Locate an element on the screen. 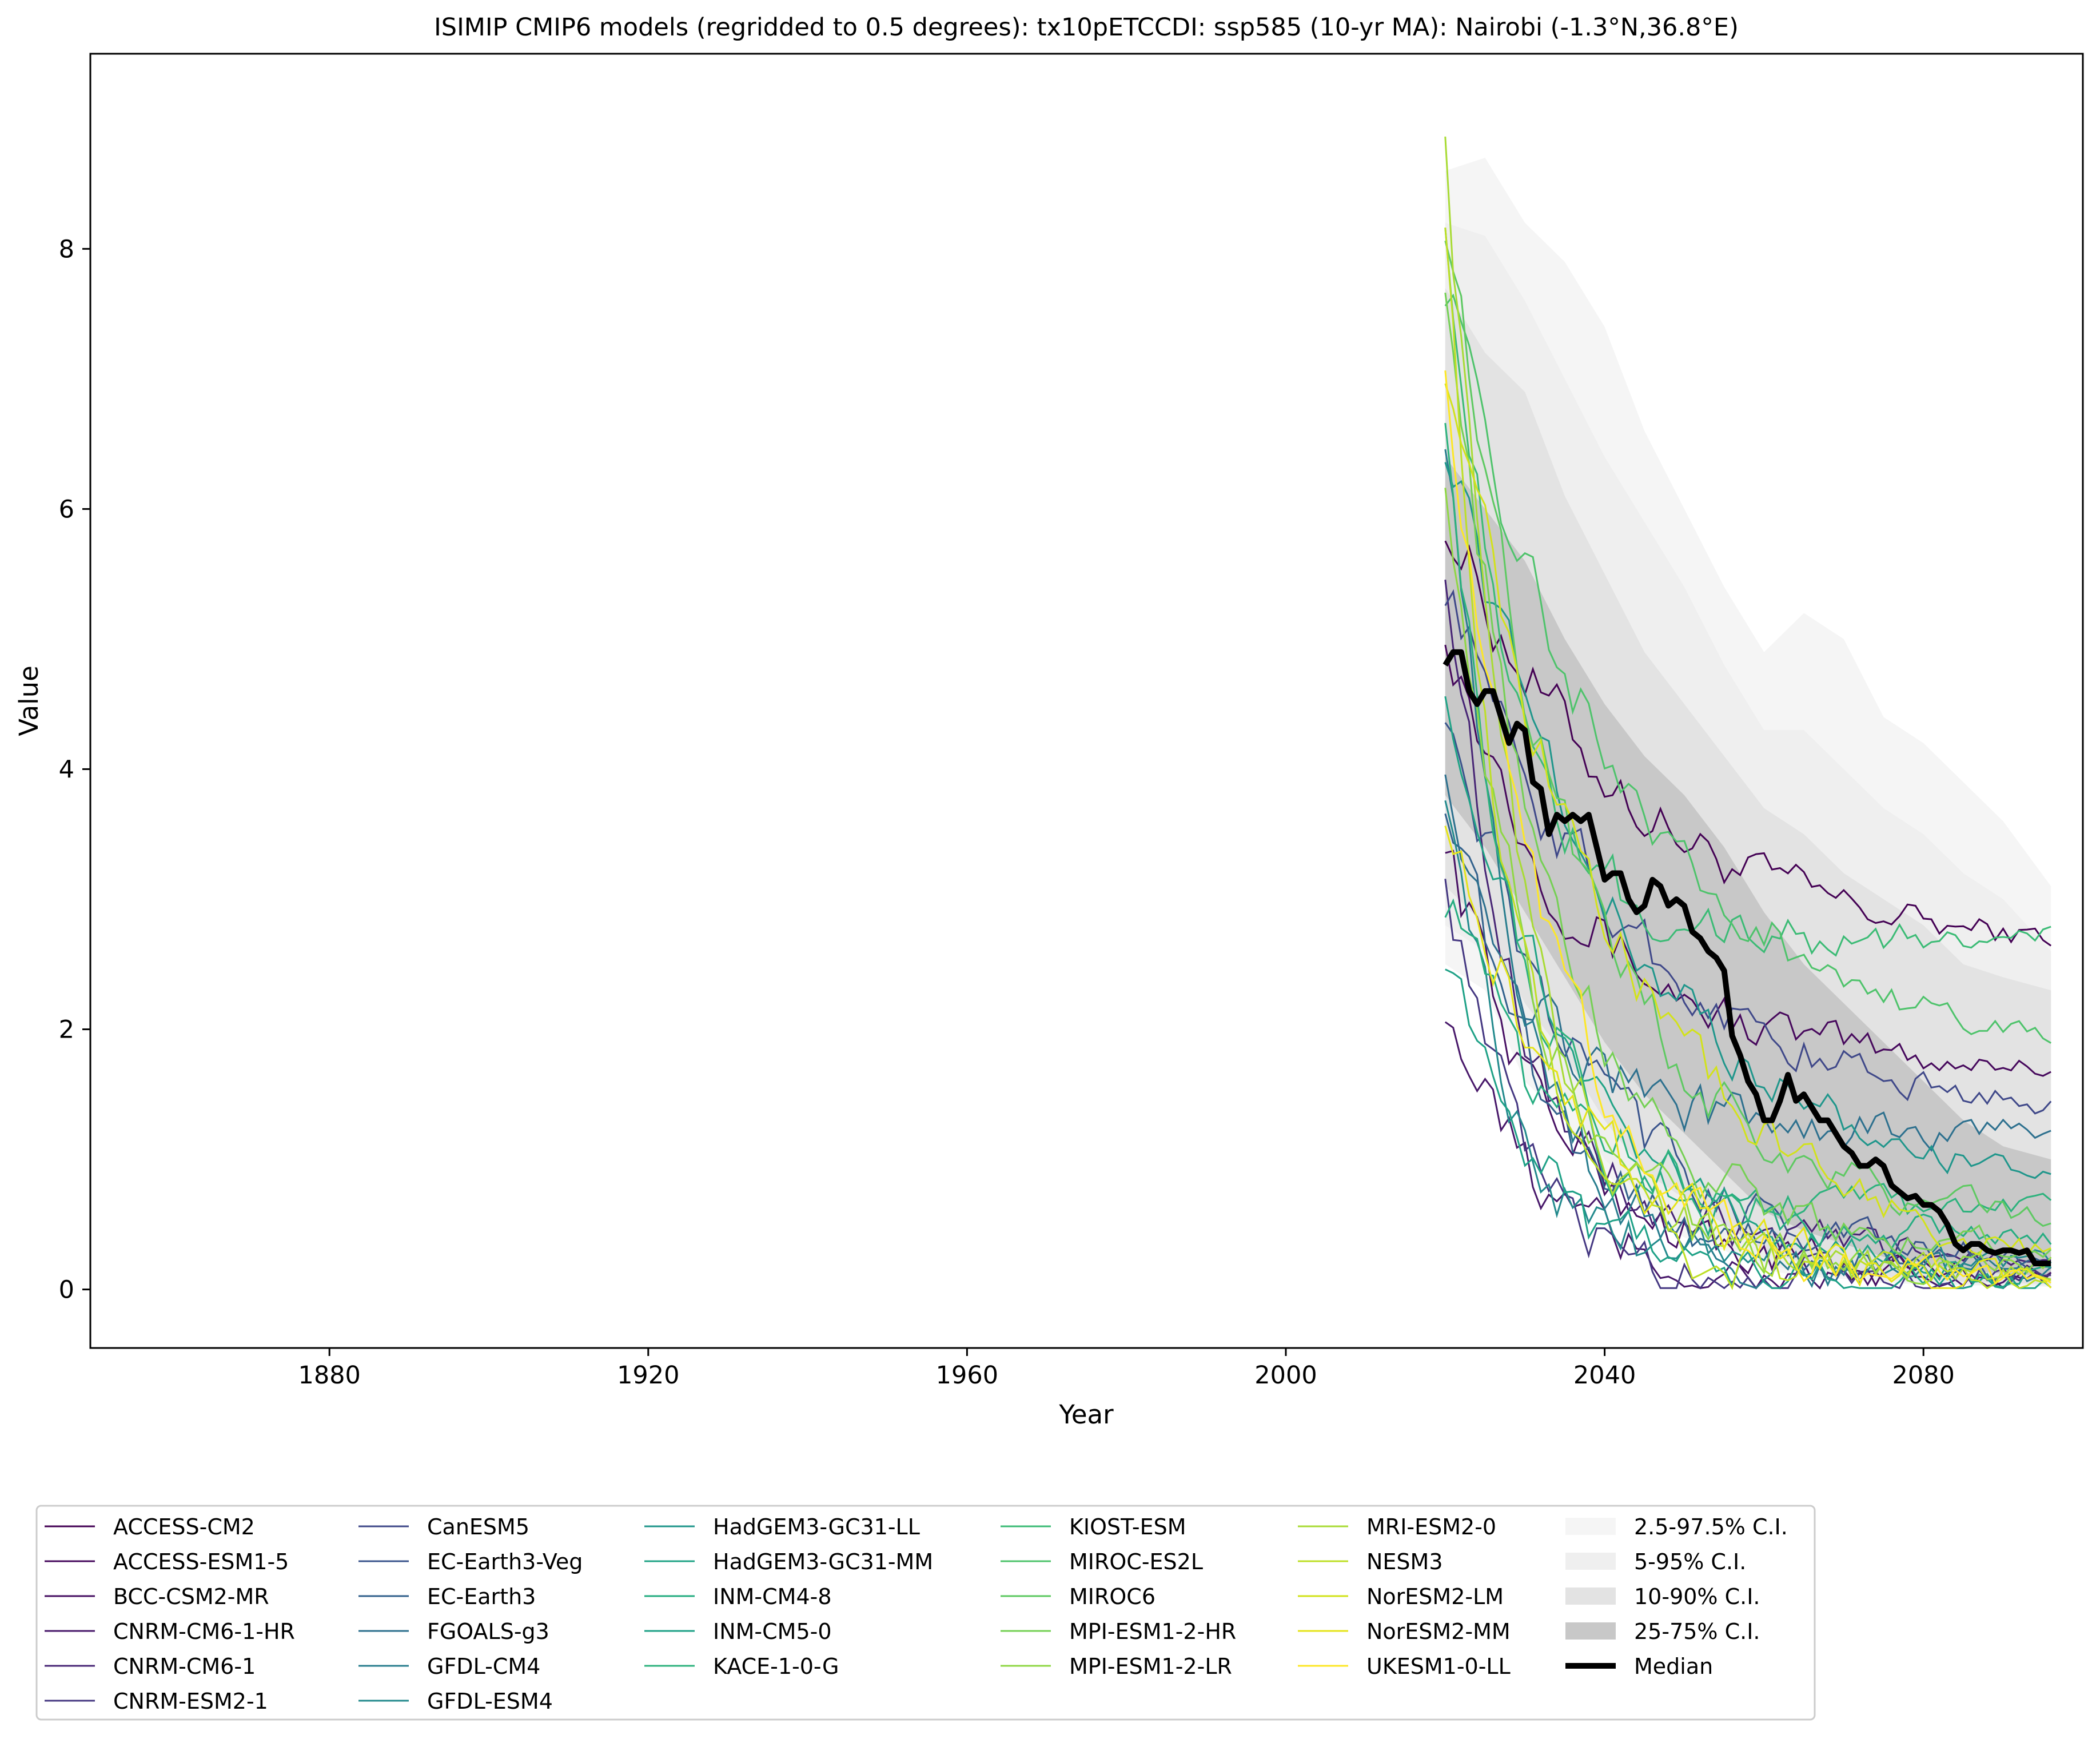  series-noresm2-lm is located at coordinates (1747, 820).